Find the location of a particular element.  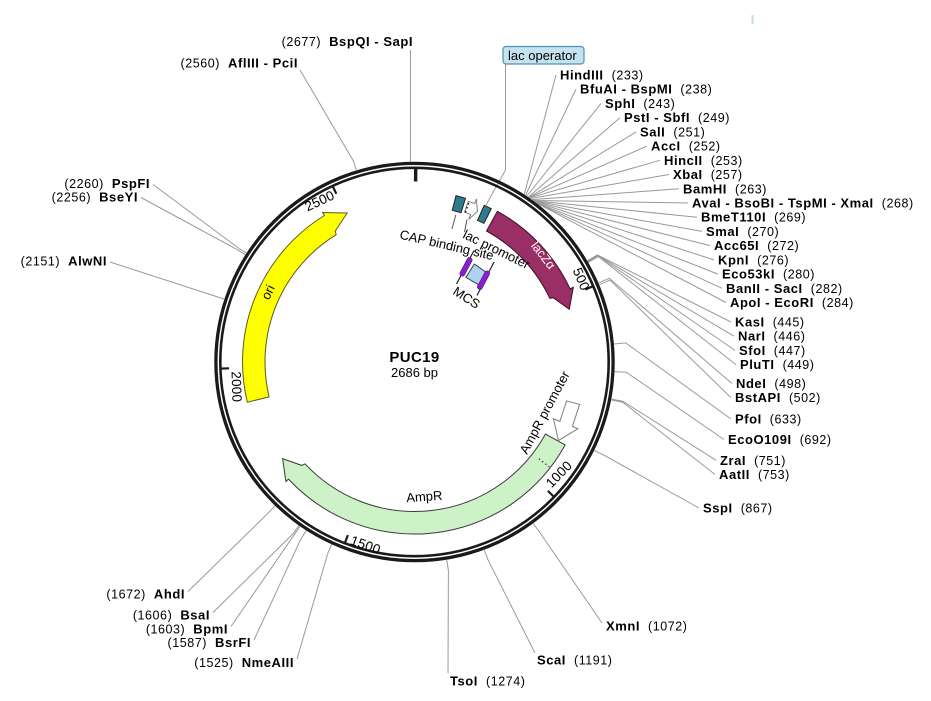

svg-text: PluTI (449) is located at coordinates (777, 364).